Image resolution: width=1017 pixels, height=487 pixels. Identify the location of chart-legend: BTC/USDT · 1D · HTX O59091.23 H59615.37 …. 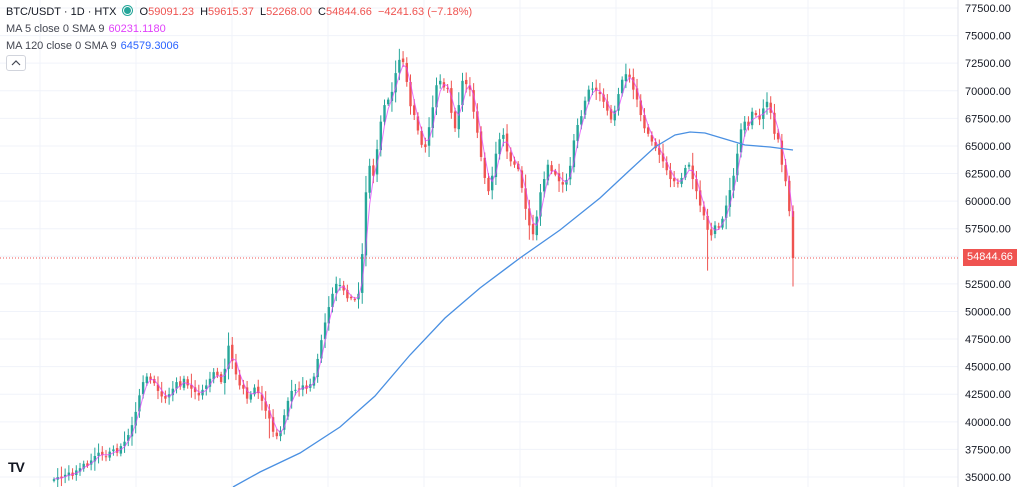
(240, 29).